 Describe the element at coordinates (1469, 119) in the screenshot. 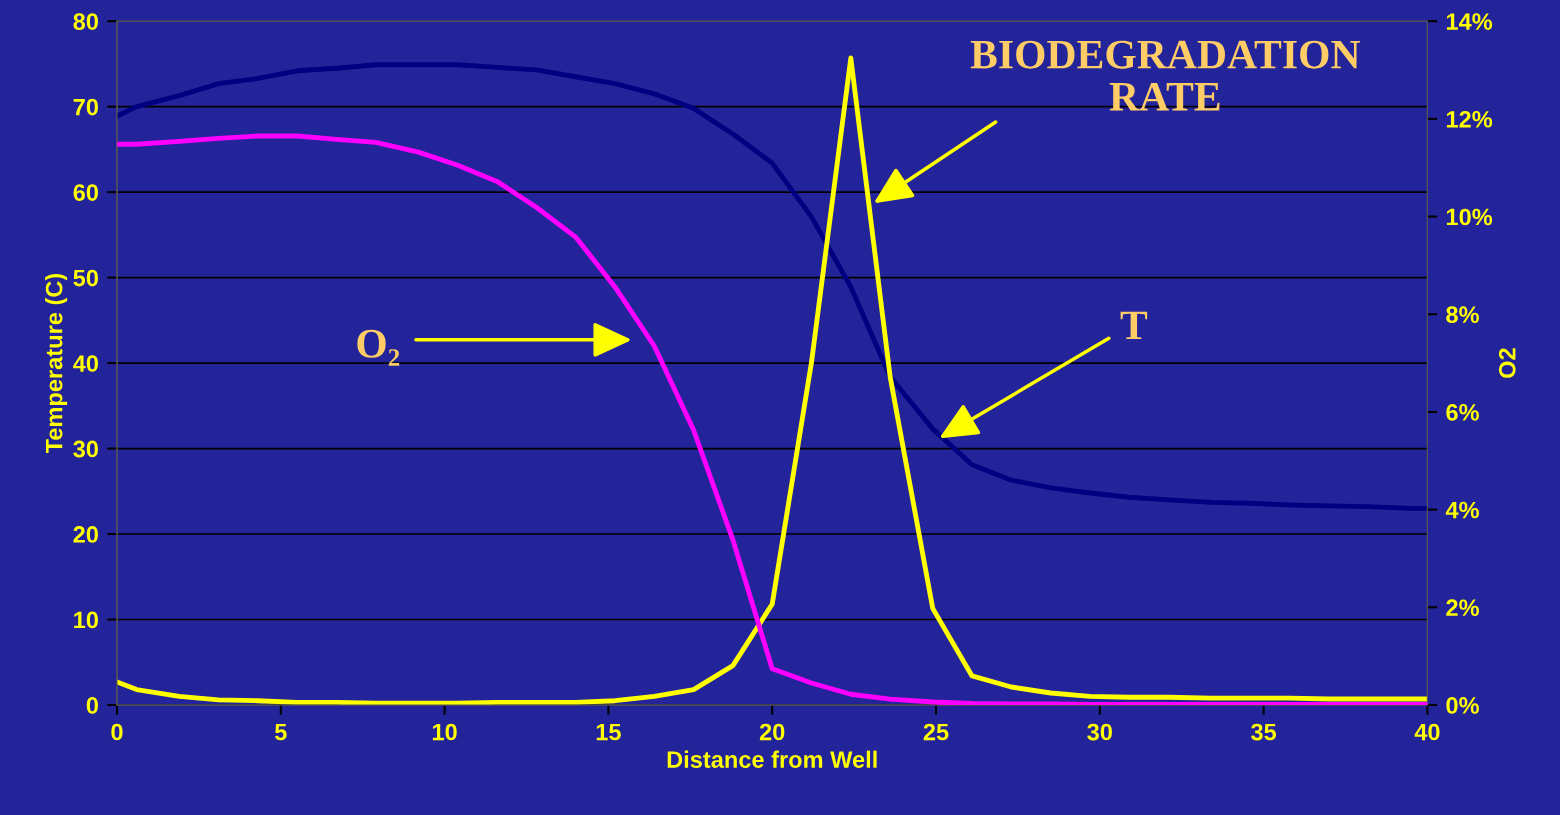

I see `y2-tick-label: 12%` at that location.